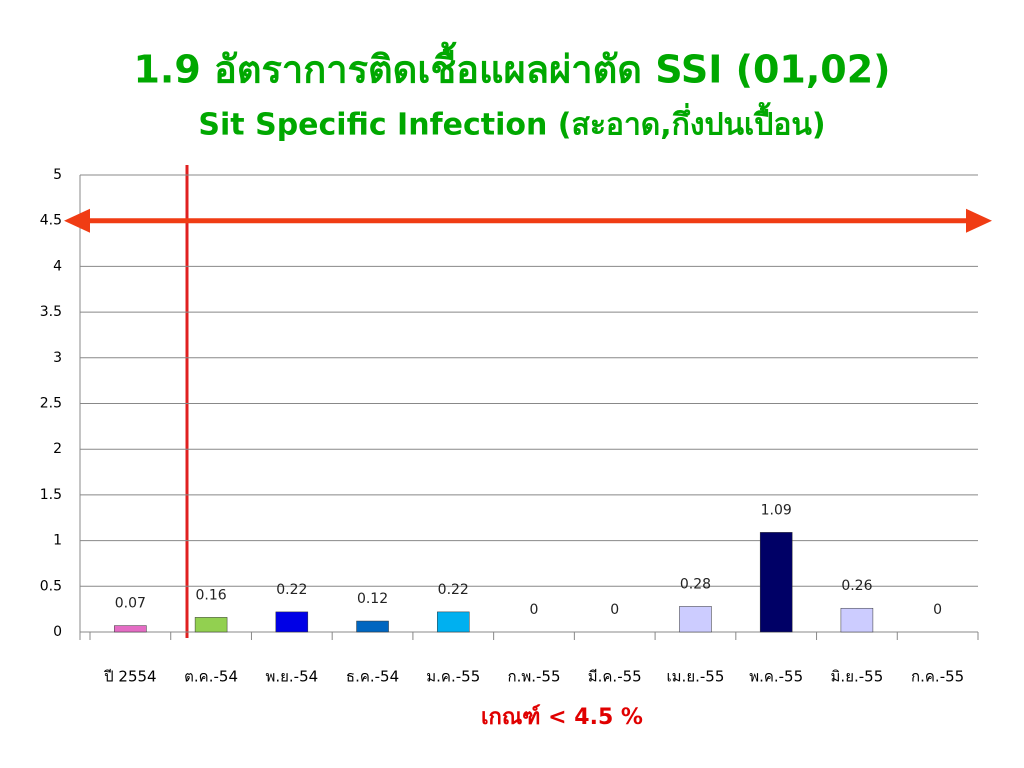 This screenshot has height=768, width=1024. What do you see at coordinates (57, 541) in the screenshot?
I see `y-tick-label: 1` at bounding box center [57, 541].